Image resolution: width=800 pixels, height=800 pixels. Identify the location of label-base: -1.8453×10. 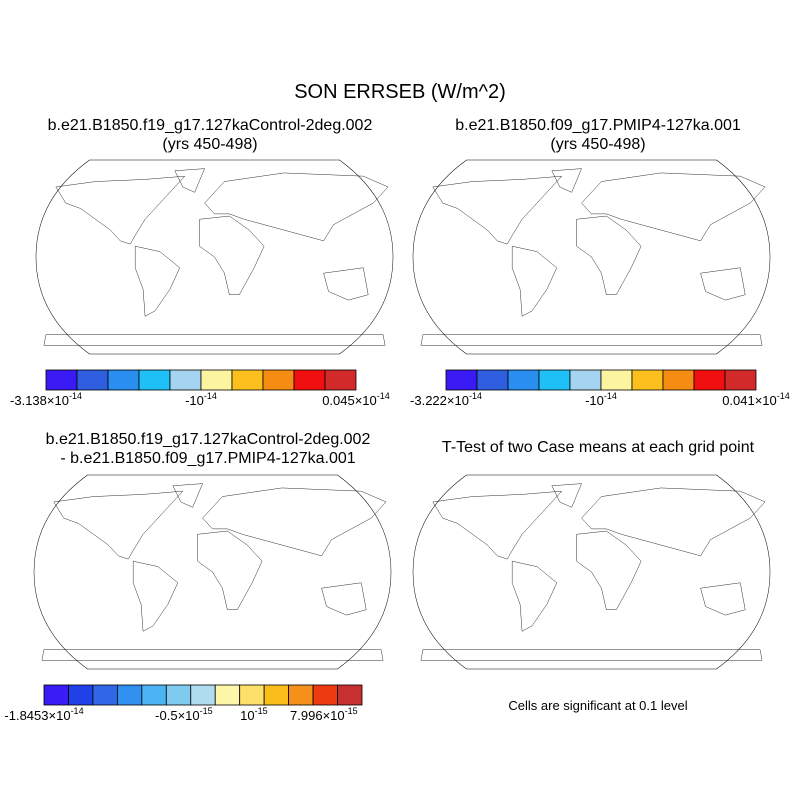
(37, 715).